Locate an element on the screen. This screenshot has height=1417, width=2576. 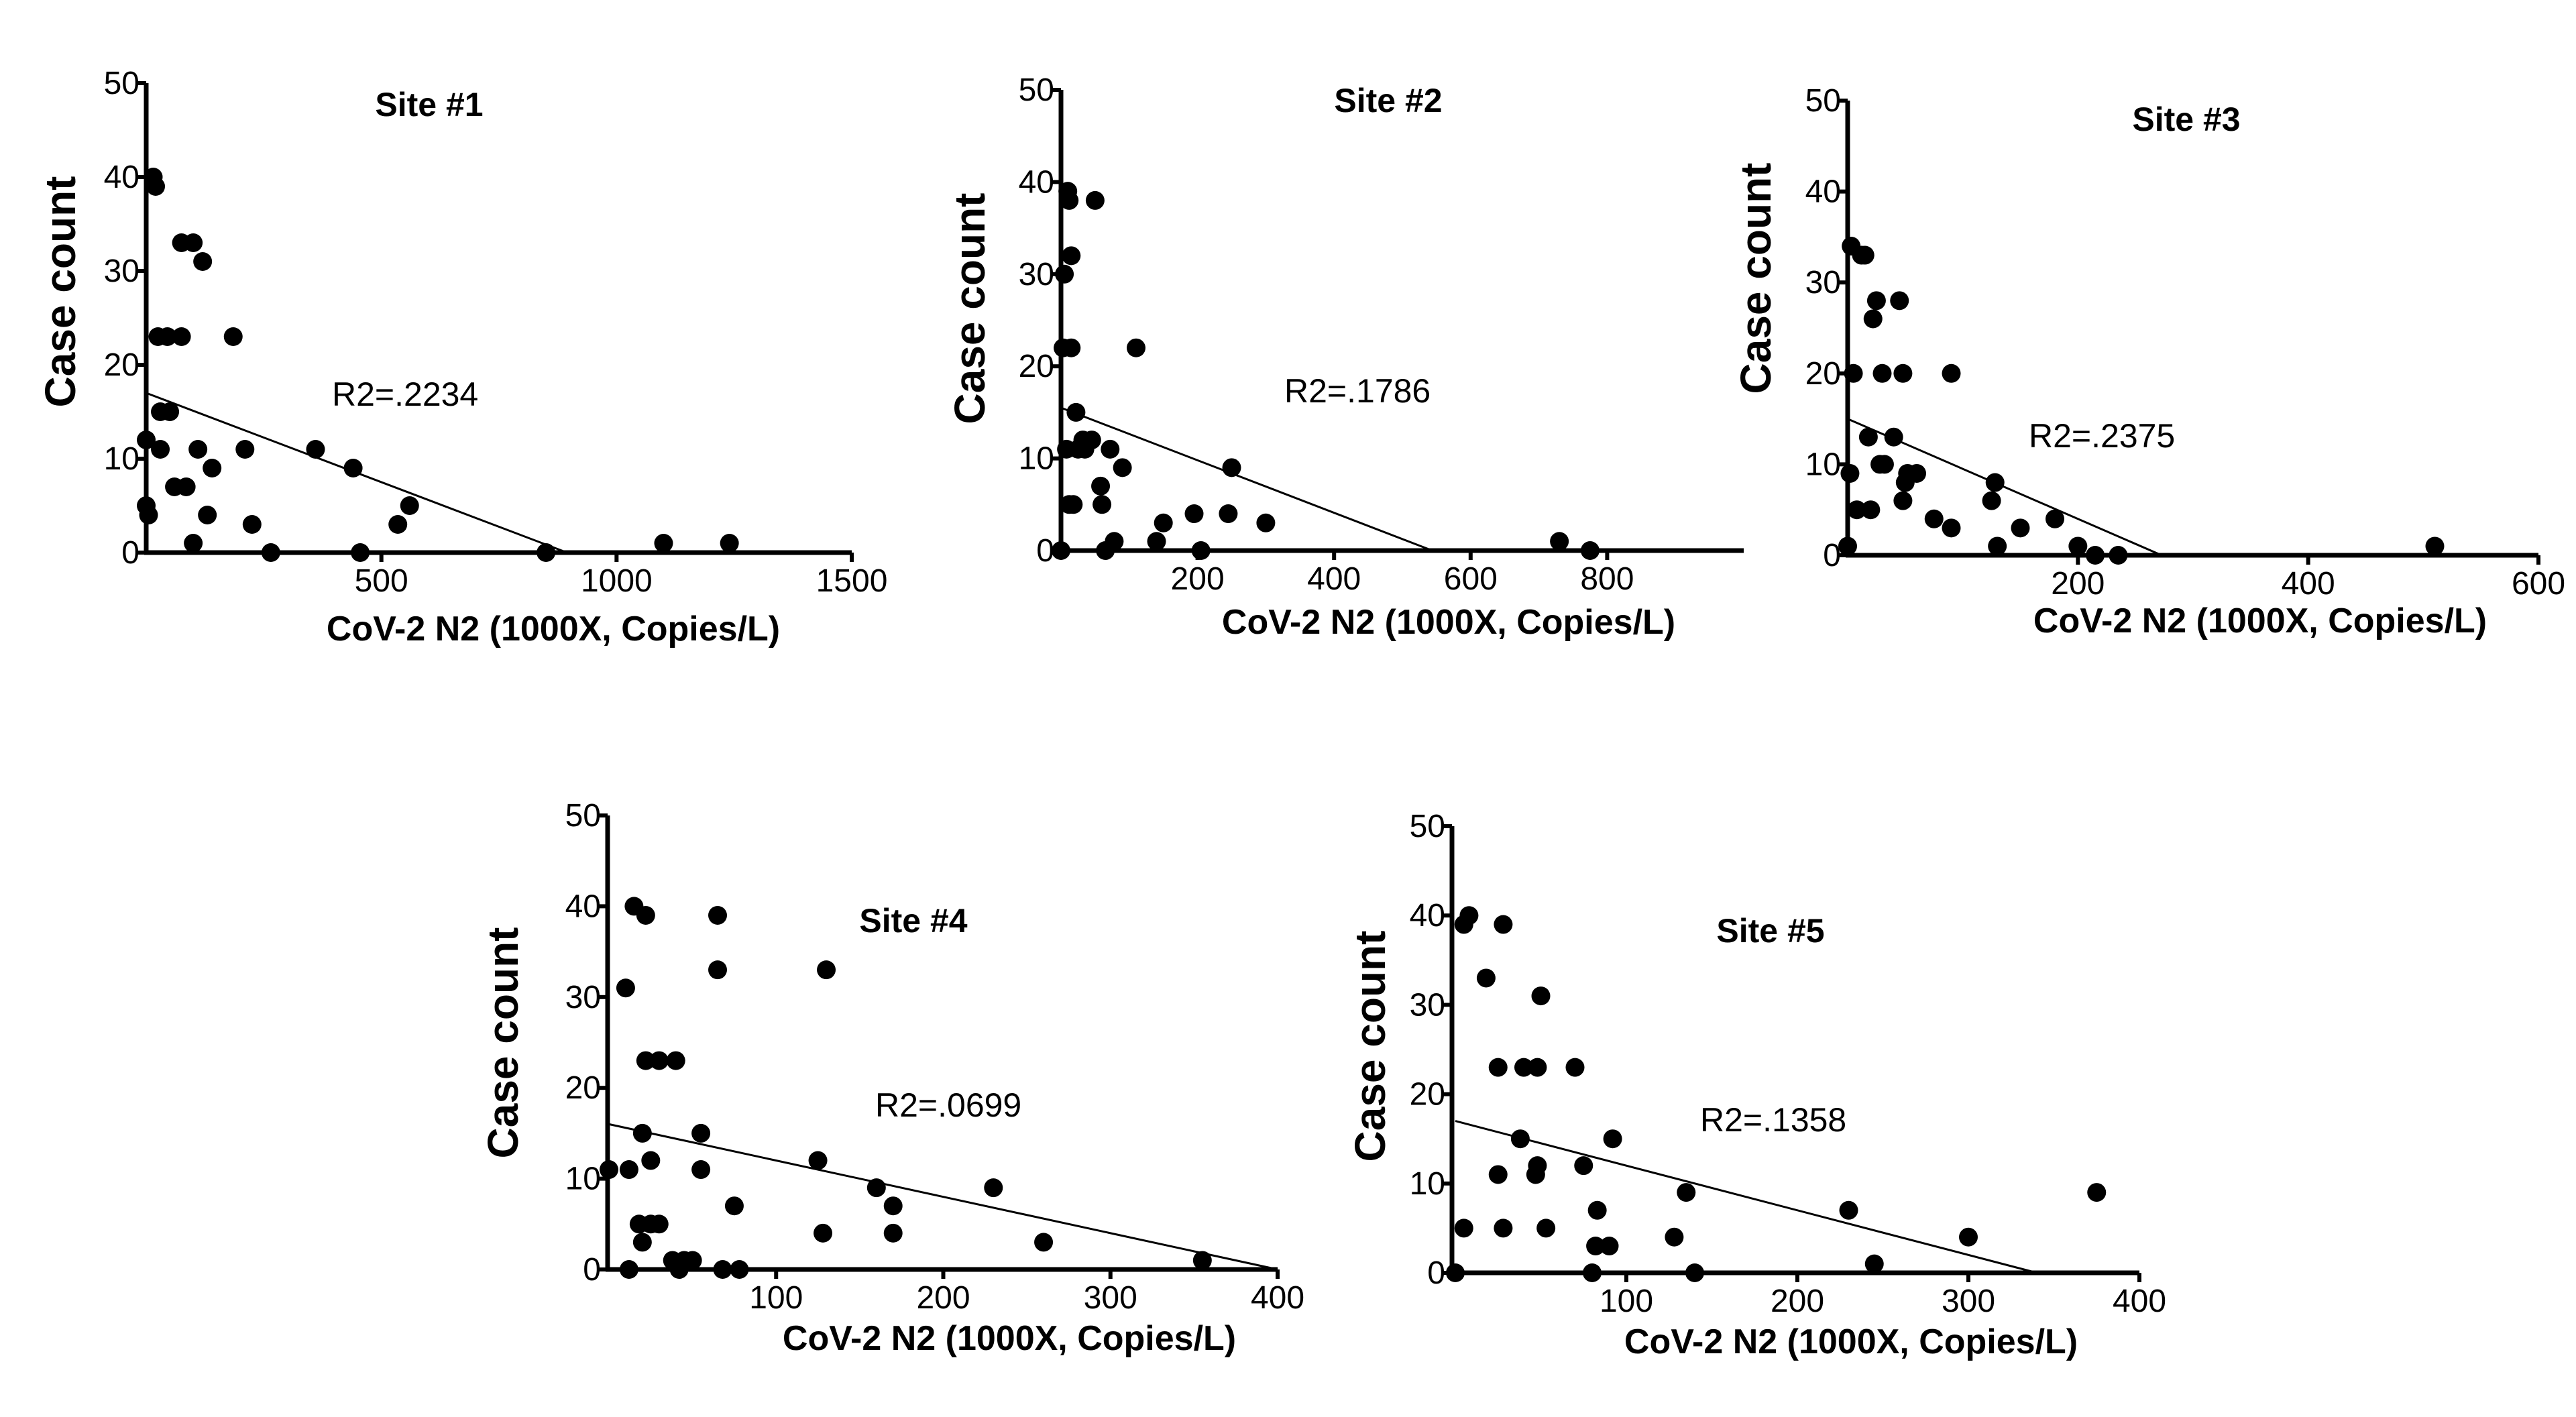
x-tick-label: 800 is located at coordinates (1607, 579).